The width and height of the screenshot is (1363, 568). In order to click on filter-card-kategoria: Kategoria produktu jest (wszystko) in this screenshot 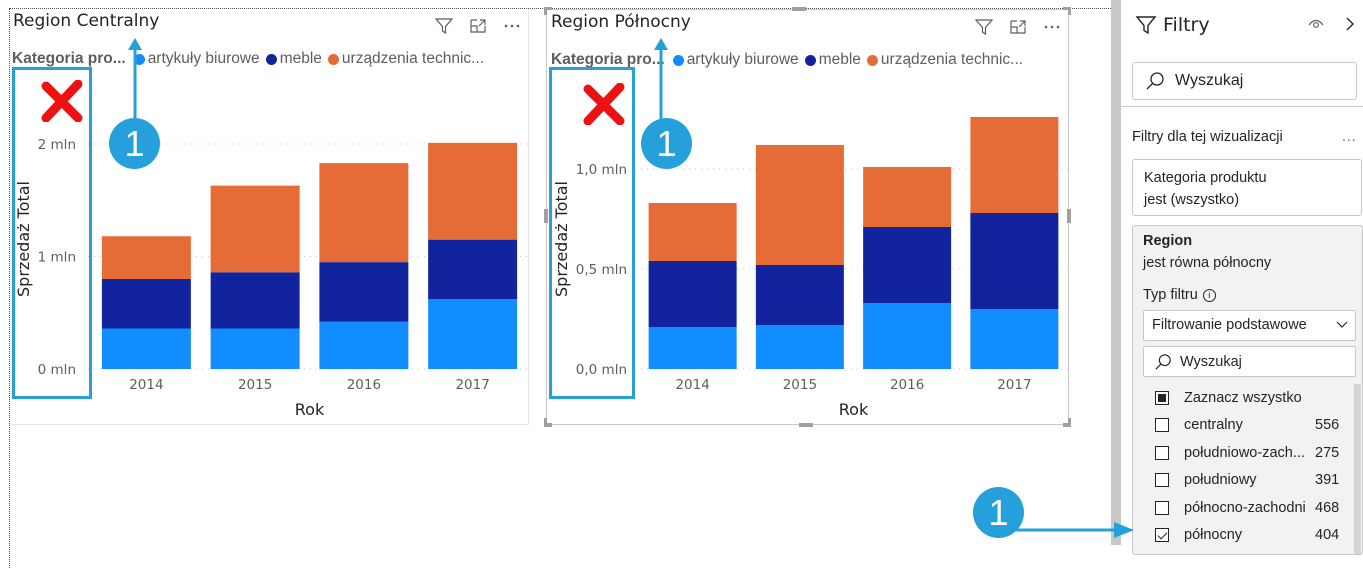, I will do `click(1247, 187)`.